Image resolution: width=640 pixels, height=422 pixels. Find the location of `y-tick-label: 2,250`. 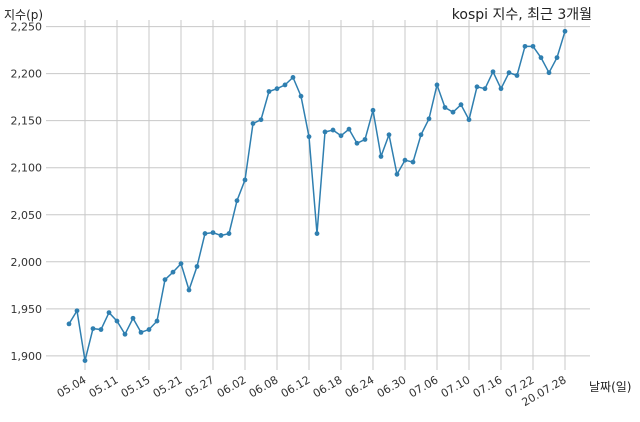

y-tick-label: 2,250 is located at coordinates (27, 27).